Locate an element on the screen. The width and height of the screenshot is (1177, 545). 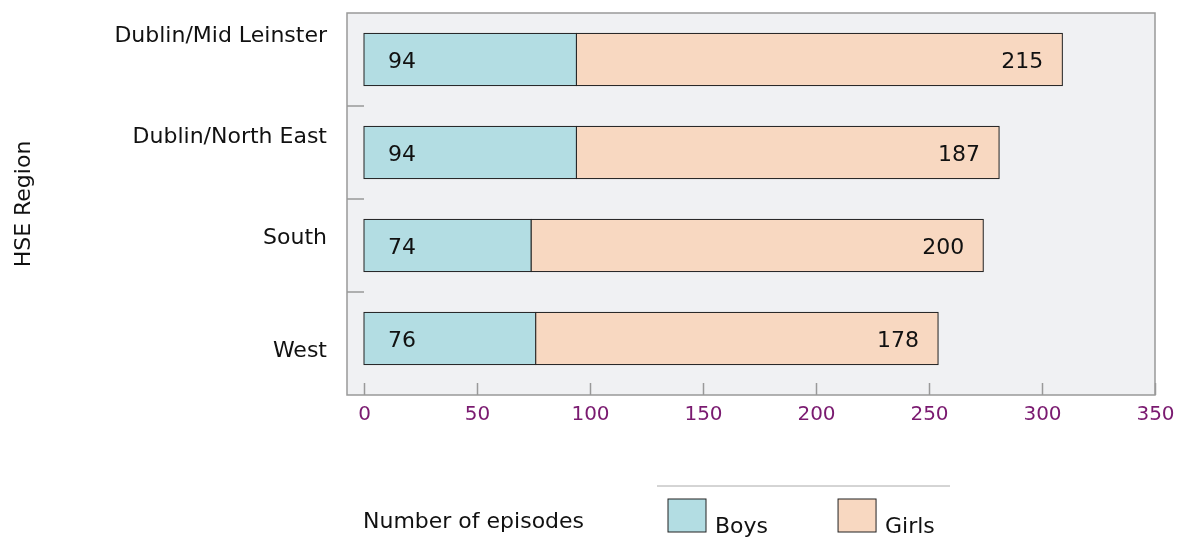
x-axis-title: Number of episodes is located at coordinates (474, 520).